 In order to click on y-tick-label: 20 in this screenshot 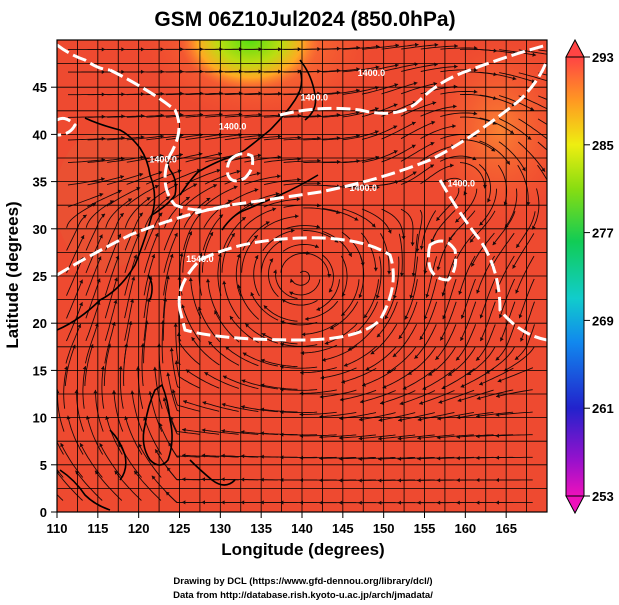, I will do `click(40, 323)`.